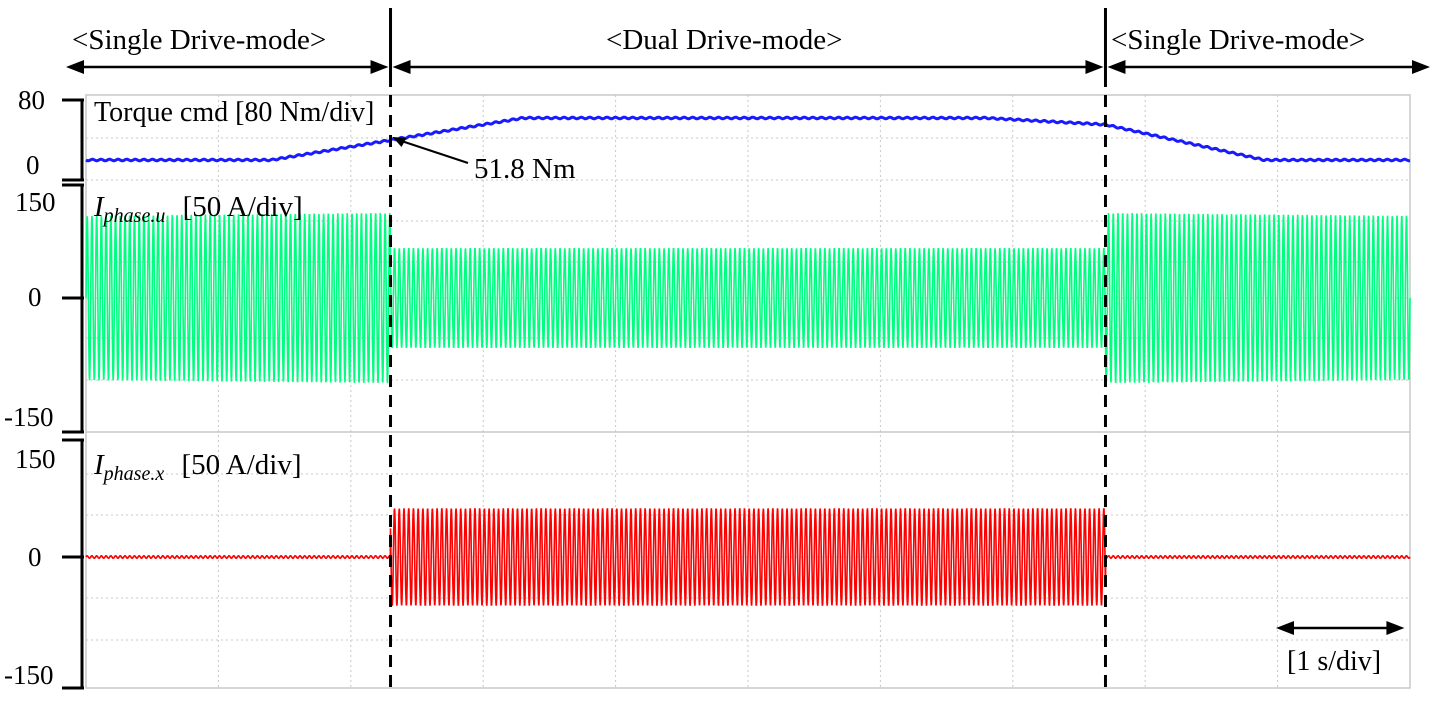 The height and width of the screenshot is (703, 1432). I want to click on torque-scale-label: [80 Nm/div], so click(305, 112).